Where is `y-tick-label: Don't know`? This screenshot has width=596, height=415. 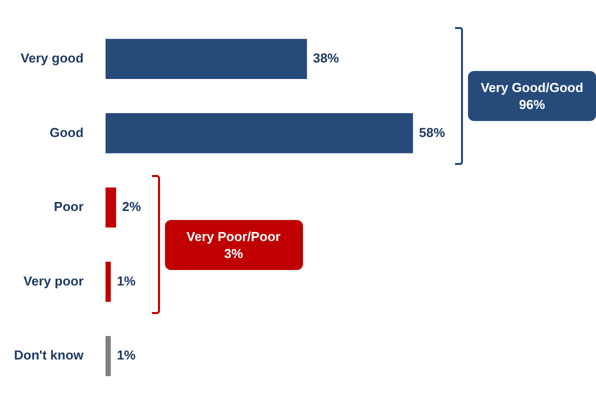
y-tick-label: Don't know is located at coordinates (49, 355).